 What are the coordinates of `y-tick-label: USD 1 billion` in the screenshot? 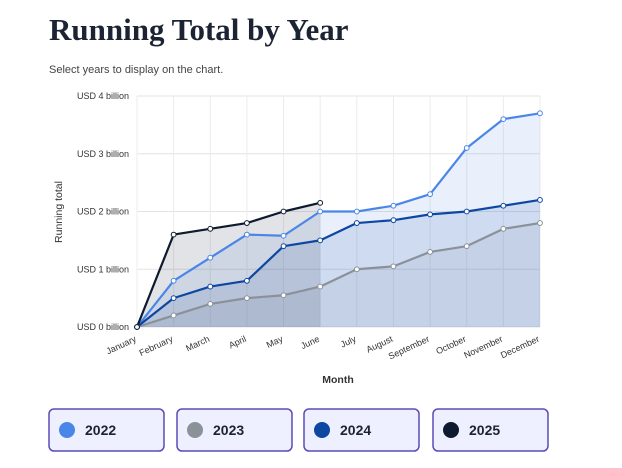 It's located at (103, 269).